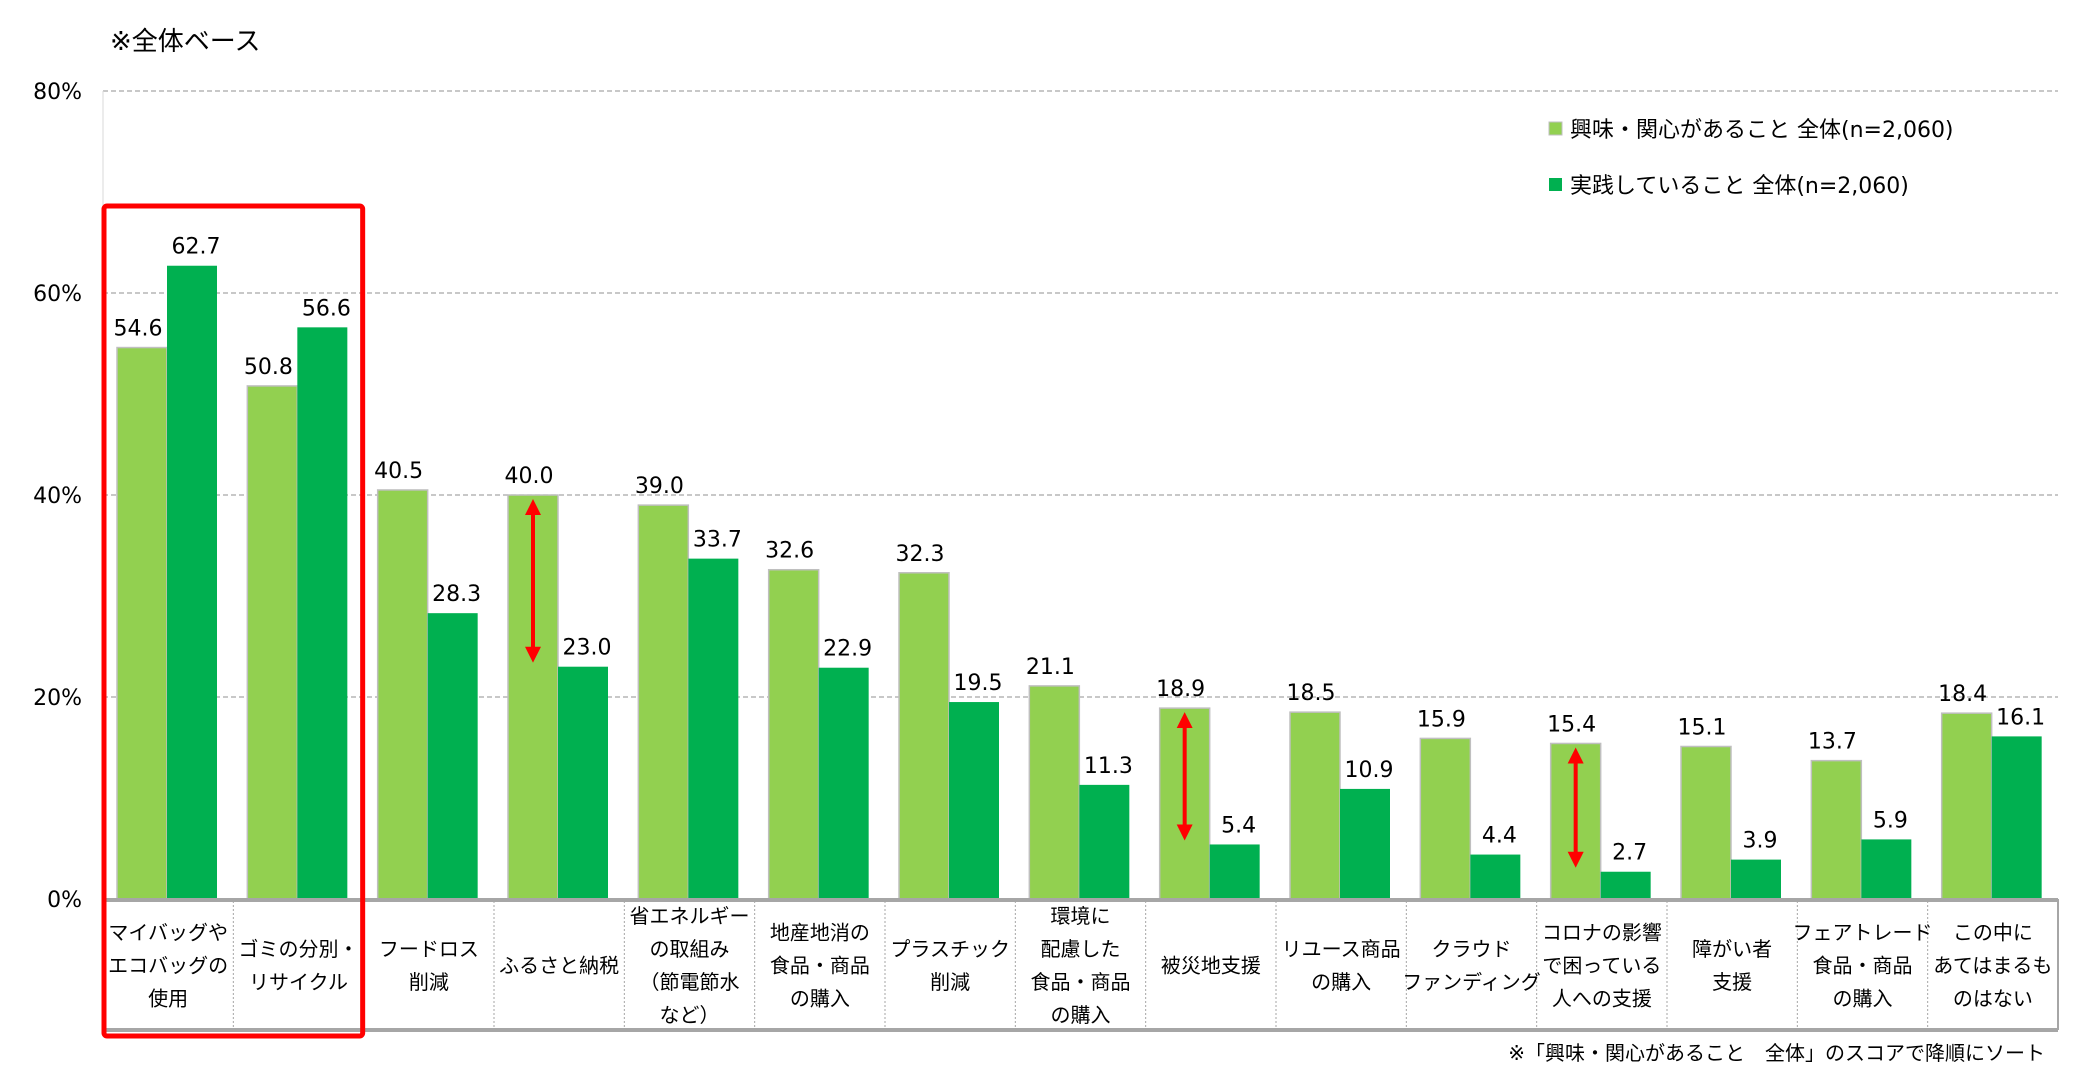 The height and width of the screenshot is (1065, 2078). Describe the element at coordinates (789, 551) in the screenshot. I see `data-label: 32.6` at that location.